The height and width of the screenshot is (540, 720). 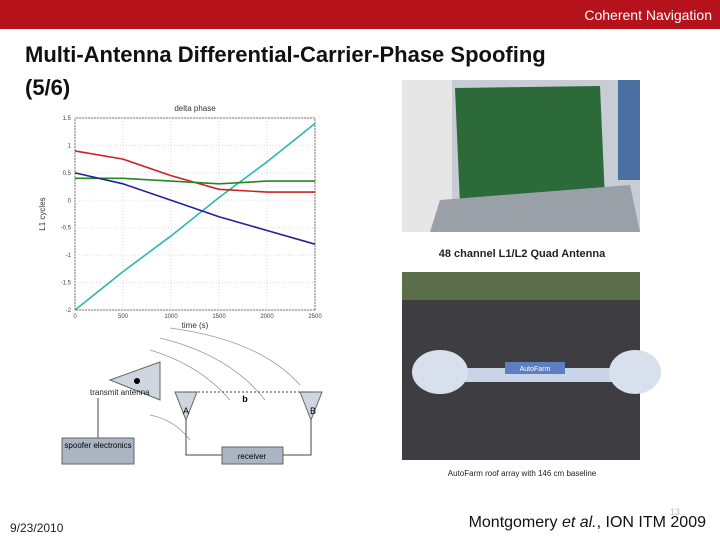 I want to click on board-caption: 48 channel L1/L2 Quad Antenna, so click(x=522, y=254).